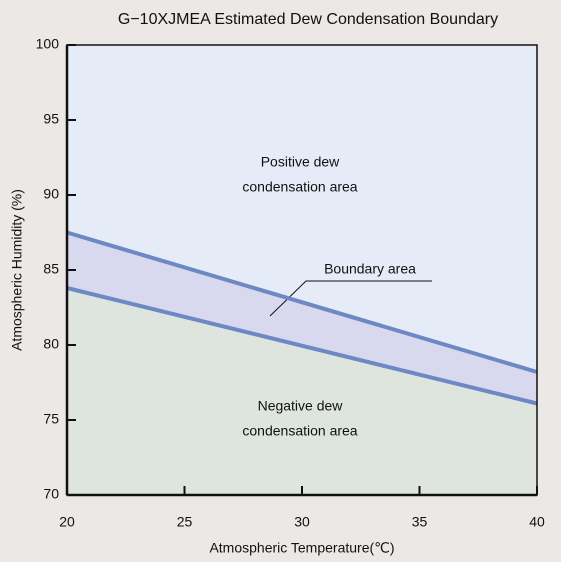 This screenshot has height=562, width=561. Describe the element at coordinates (301, 548) in the screenshot. I see `x-axis-label: Atmospheric Temperature(℃)` at that location.